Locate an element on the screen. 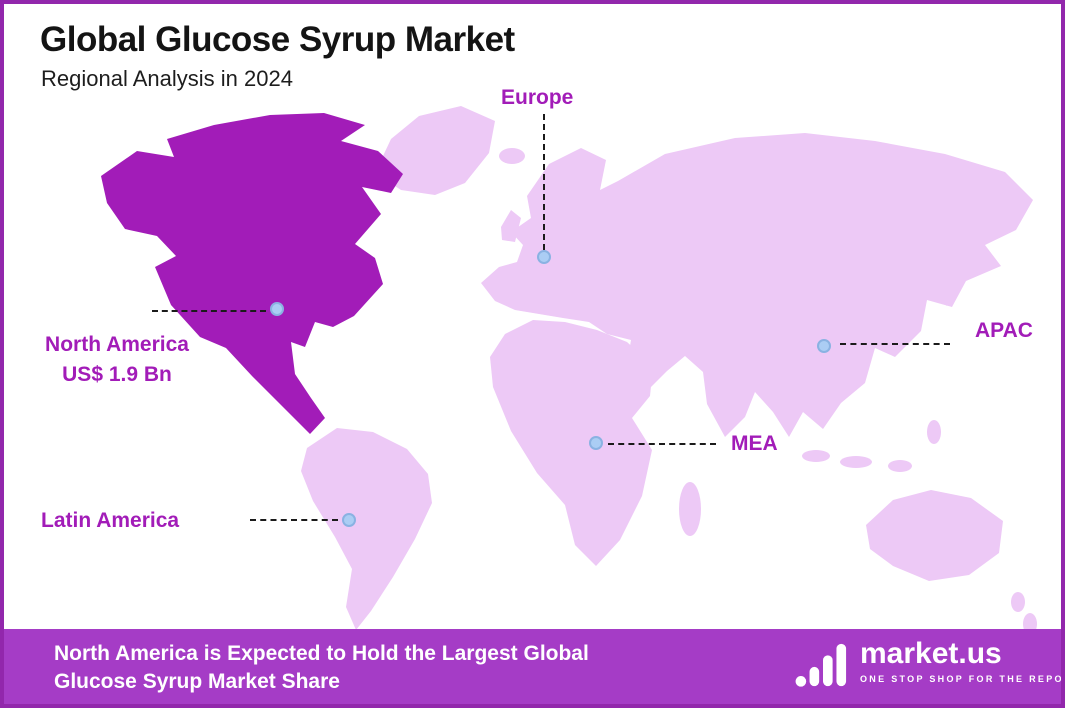 The height and width of the screenshot is (708, 1065). label-apac: APAC is located at coordinates (1004, 330).